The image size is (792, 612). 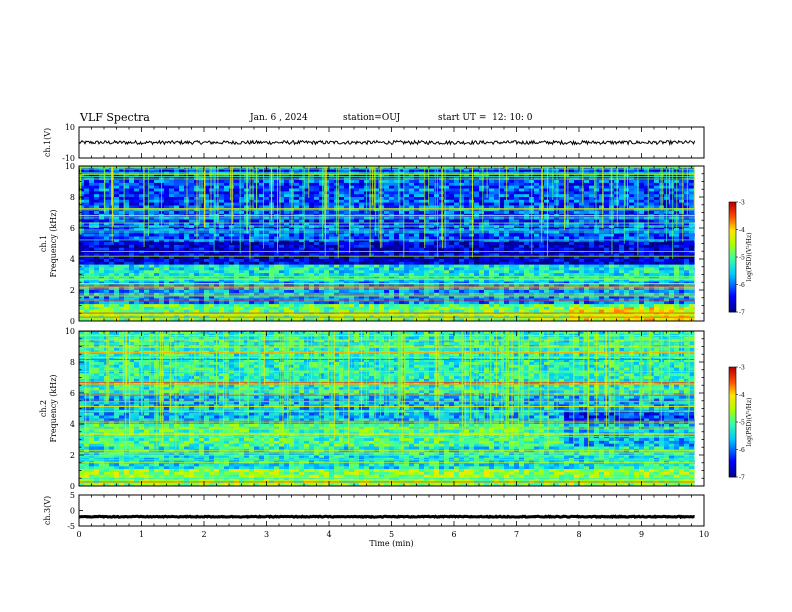 I want to click on x-tick-label: 9, so click(x=641, y=534).